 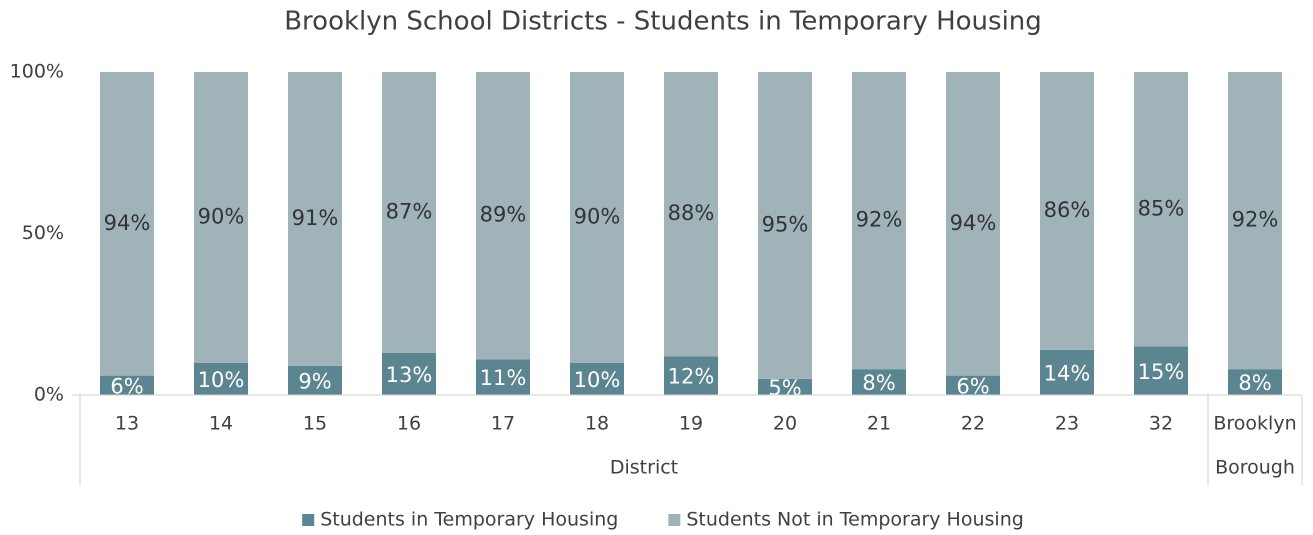 What do you see at coordinates (691, 424) in the screenshot?
I see `x-tick-label: 19` at bounding box center [691, 424].